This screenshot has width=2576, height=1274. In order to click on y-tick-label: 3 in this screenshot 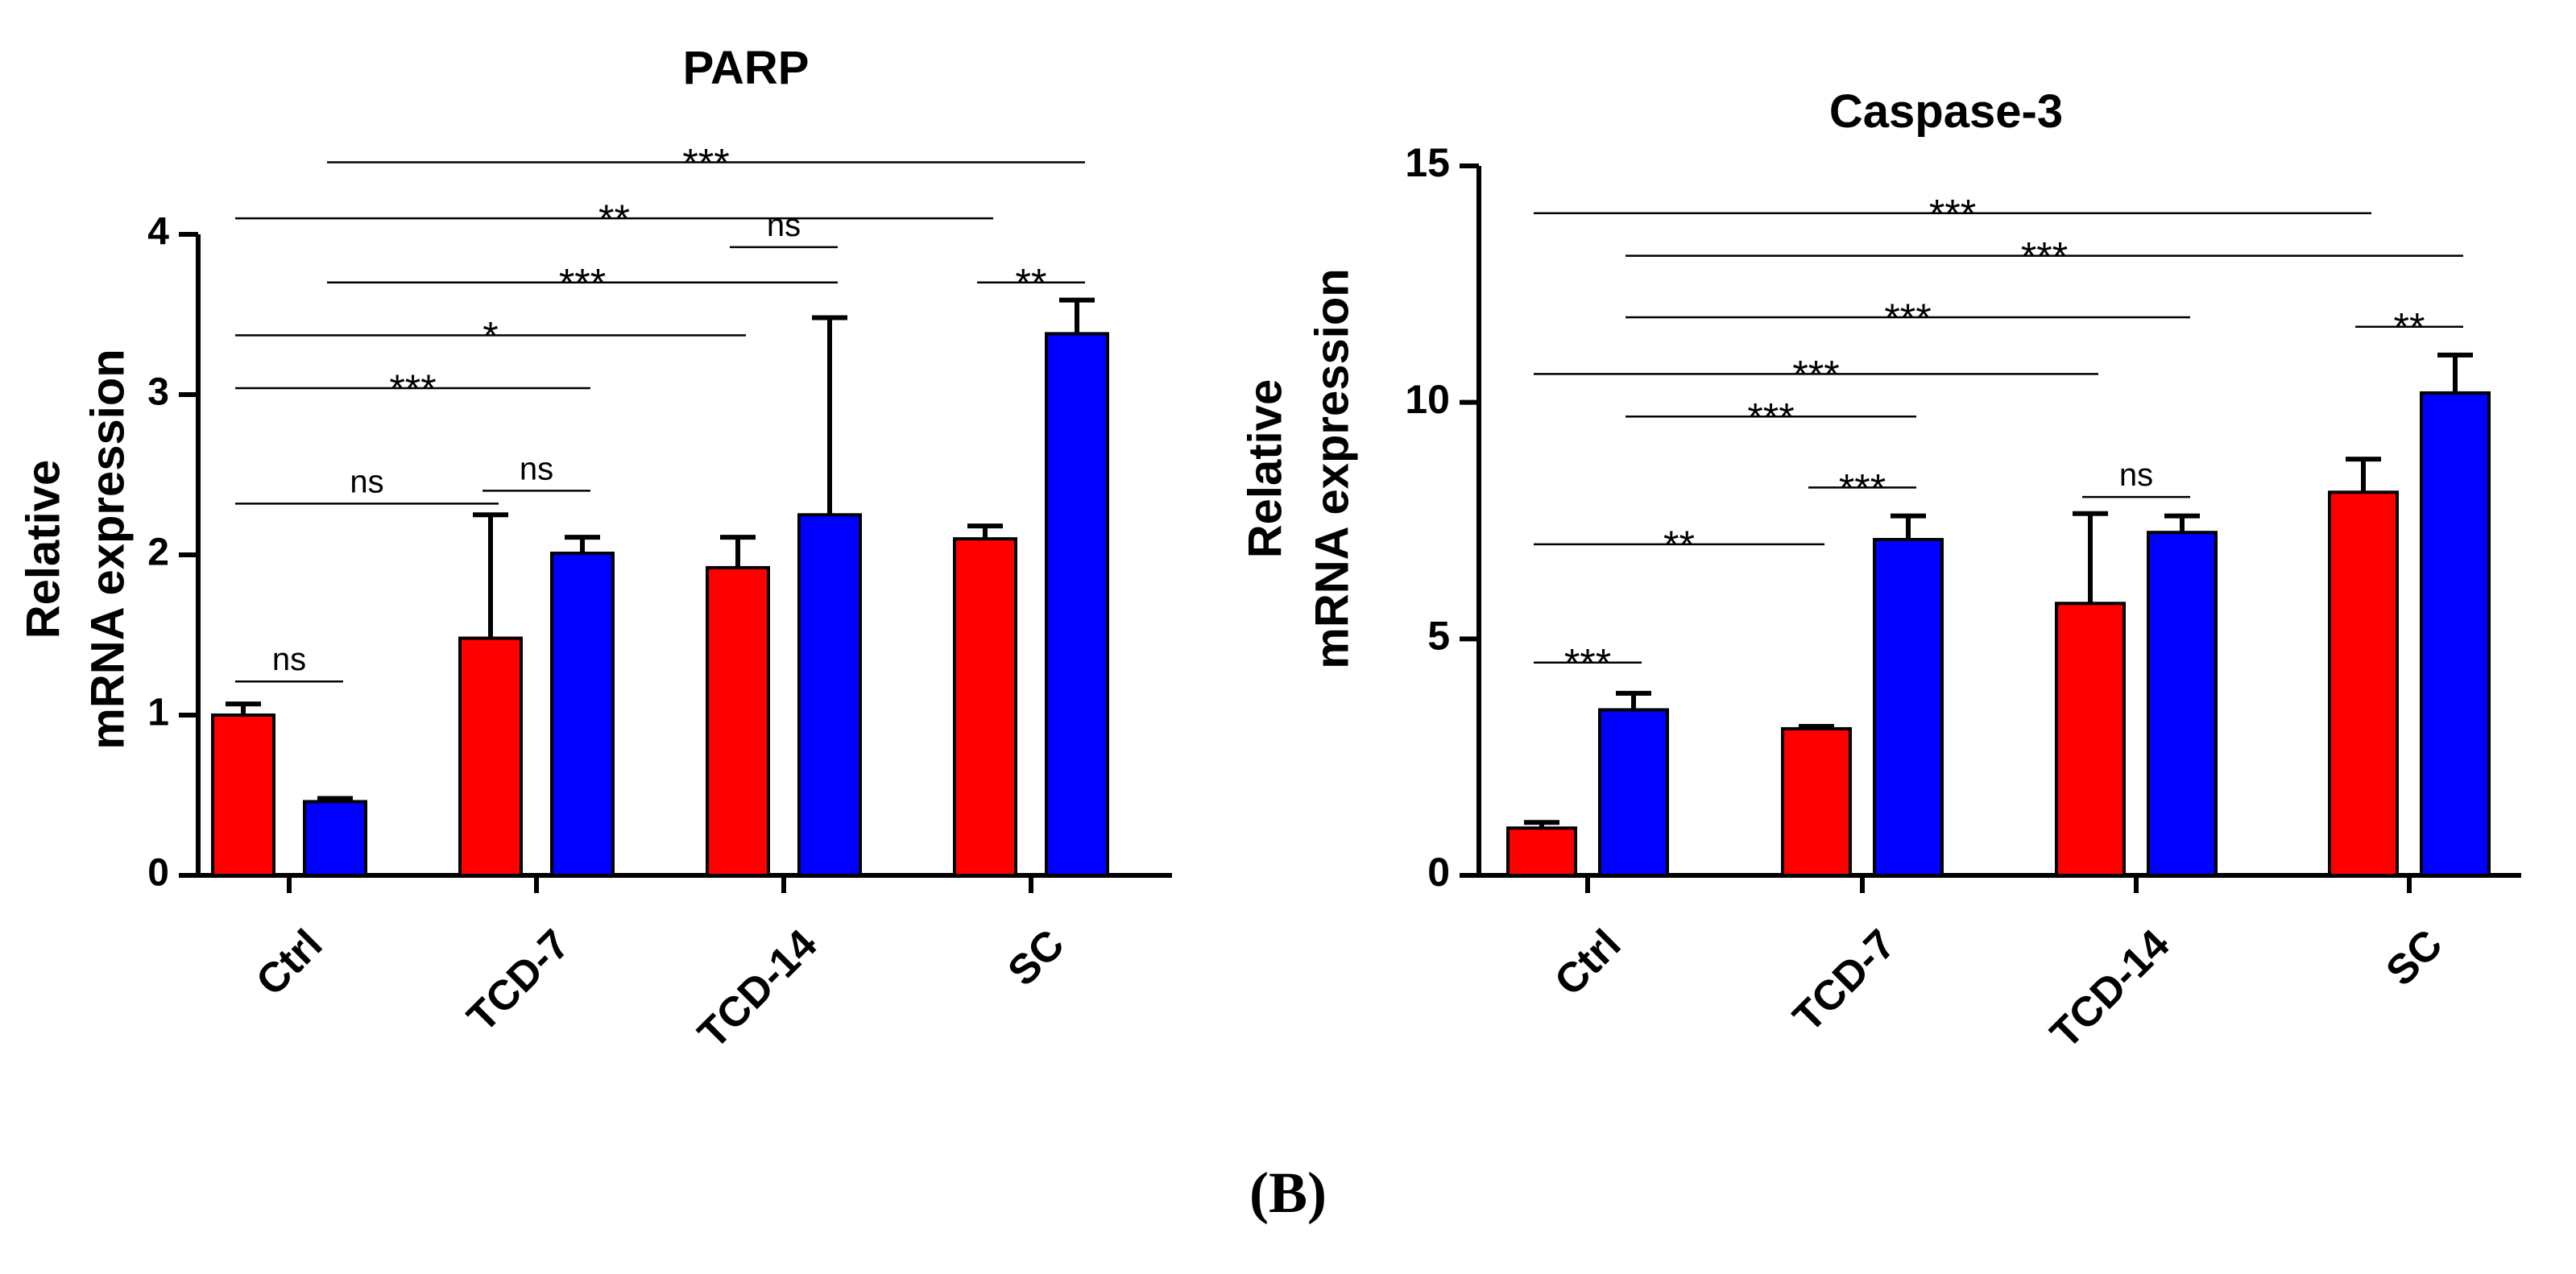, I will do `click(158, 392)`.